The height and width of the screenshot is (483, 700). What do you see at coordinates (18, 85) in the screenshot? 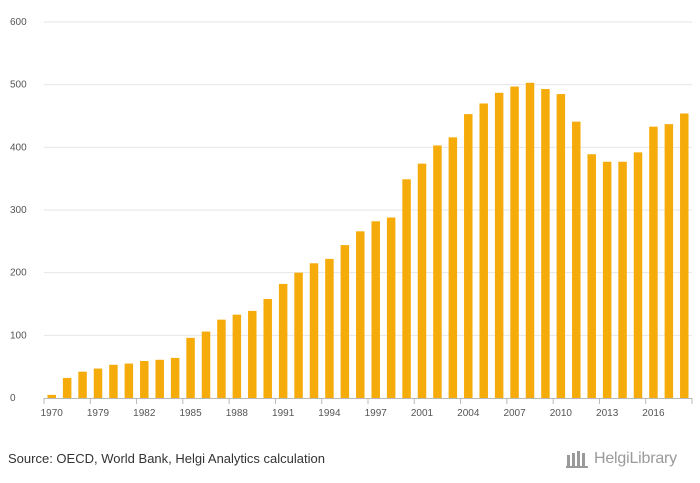
I see `y-tick-label: 500` at bounding box center [18, 85].